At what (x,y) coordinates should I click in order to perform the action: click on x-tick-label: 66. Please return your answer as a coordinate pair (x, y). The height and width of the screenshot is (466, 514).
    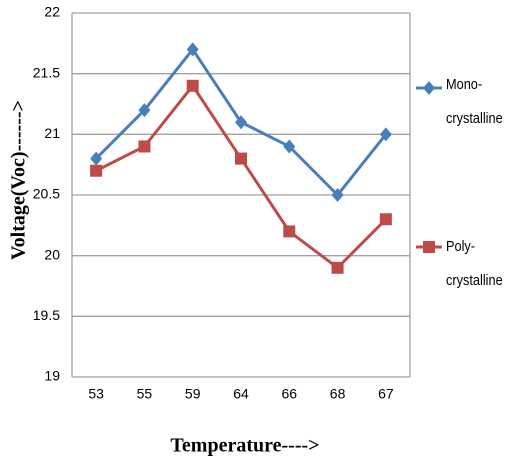
    Looking at the image, I should click on (289, 394).